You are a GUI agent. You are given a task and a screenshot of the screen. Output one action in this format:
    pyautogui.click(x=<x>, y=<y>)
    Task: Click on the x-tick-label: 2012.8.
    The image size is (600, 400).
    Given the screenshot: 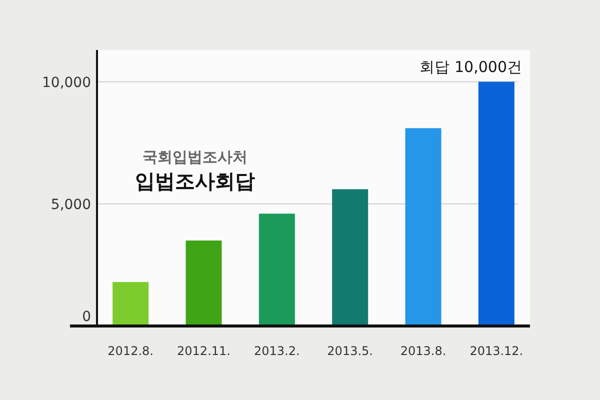 What is the action you would take?
    pyautogui.click(x=131, y=351)
    